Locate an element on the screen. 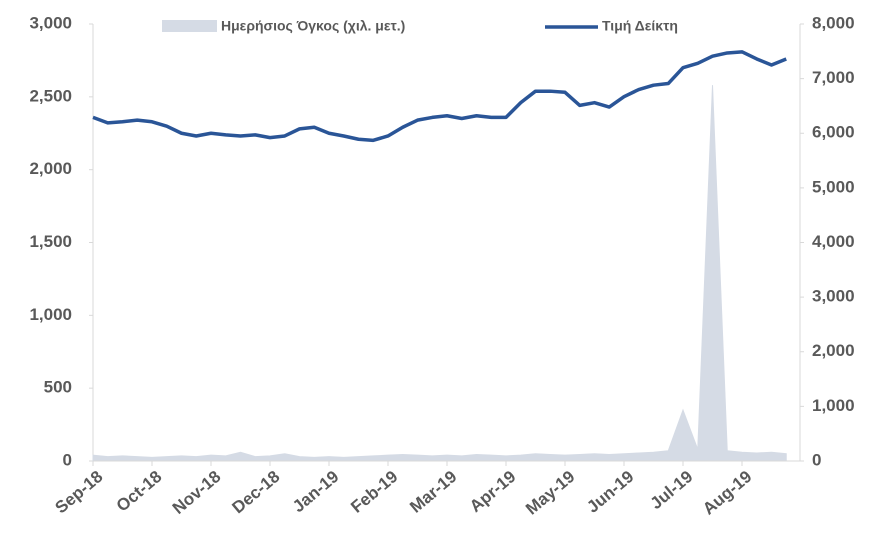 This screenshot has height=542, width=879. y2-tick-label: 4,000 is located at coordinates (833, 241).